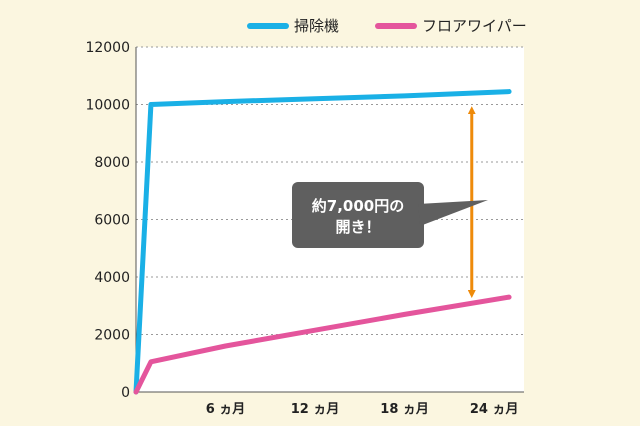 This screenshot has height=426, width=640. I want to click on callout-line-2: 開き！, so click(357, 227).